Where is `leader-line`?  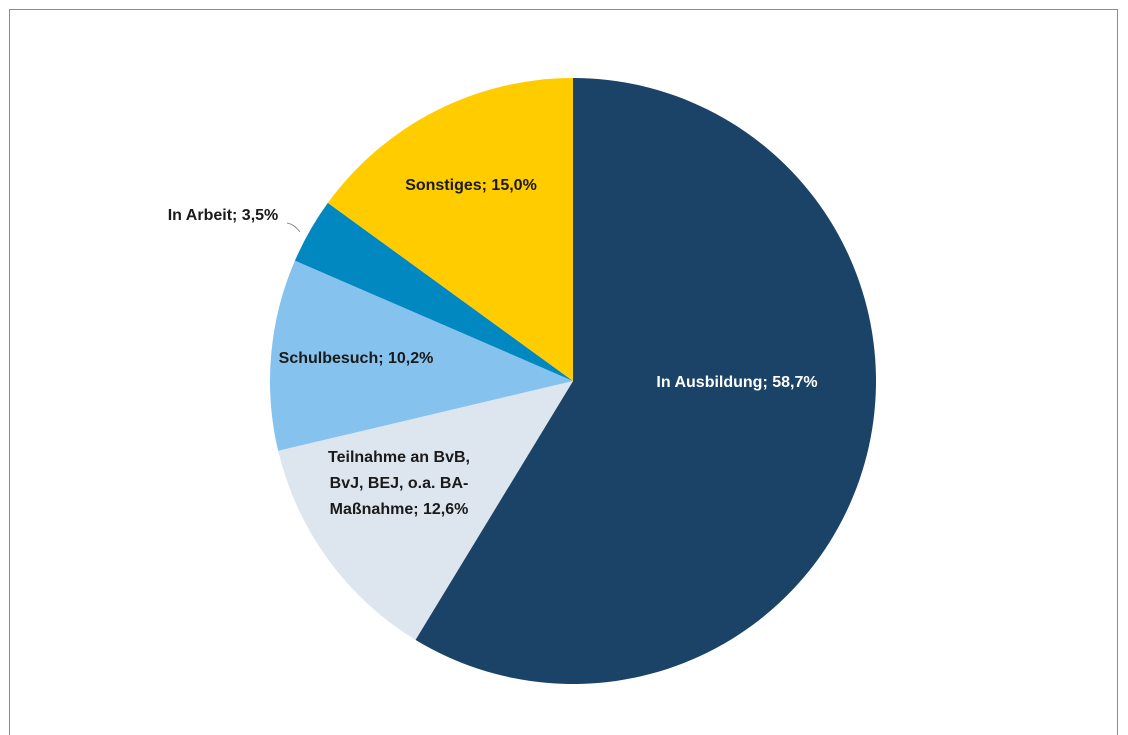 leader-line is located at coordinates (293, 227).